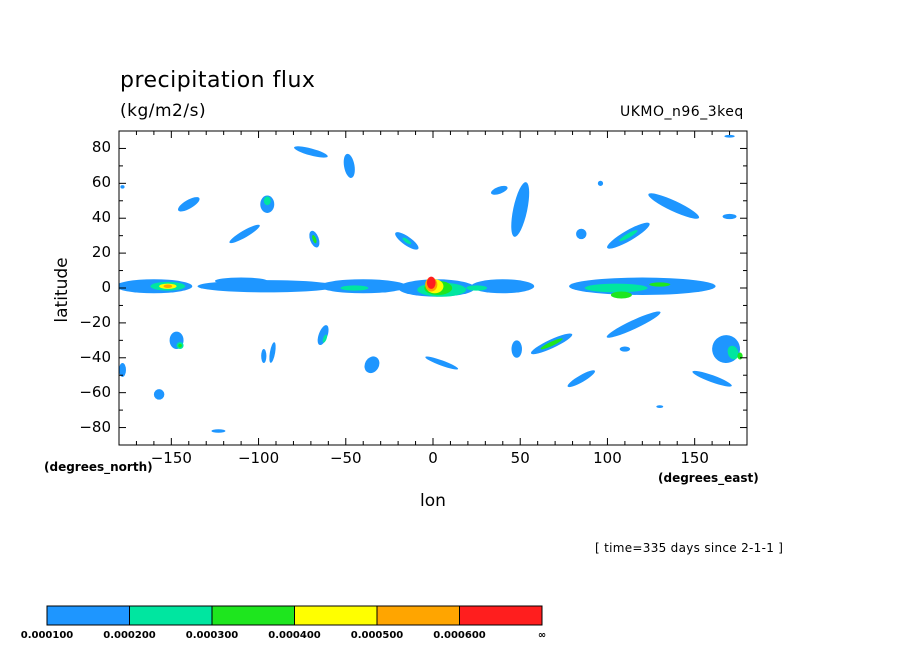  What do you see at coordinates (171, 458) in the screenshot?
I see `x-tick-label: −150` at bounding box center [171, 458].